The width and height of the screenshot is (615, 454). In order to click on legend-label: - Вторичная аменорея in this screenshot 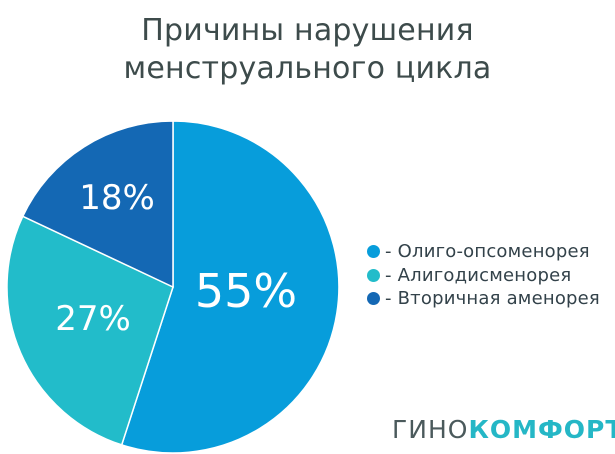, I will do `click(492, 299)`.